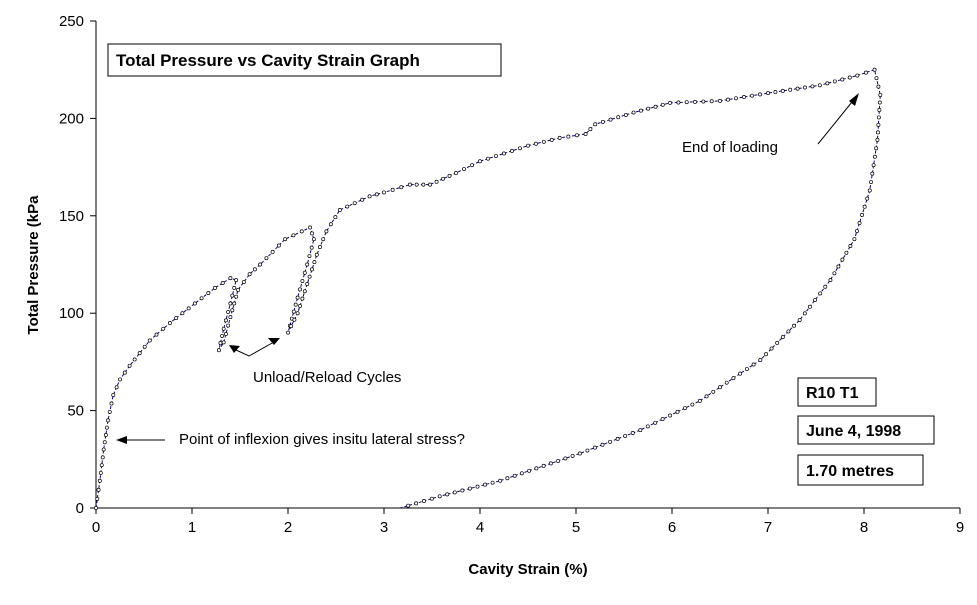 This screenshot has width=977, height=605. I want to click on y-axis-label: Total Pressure (kPa, so click(33, 265).